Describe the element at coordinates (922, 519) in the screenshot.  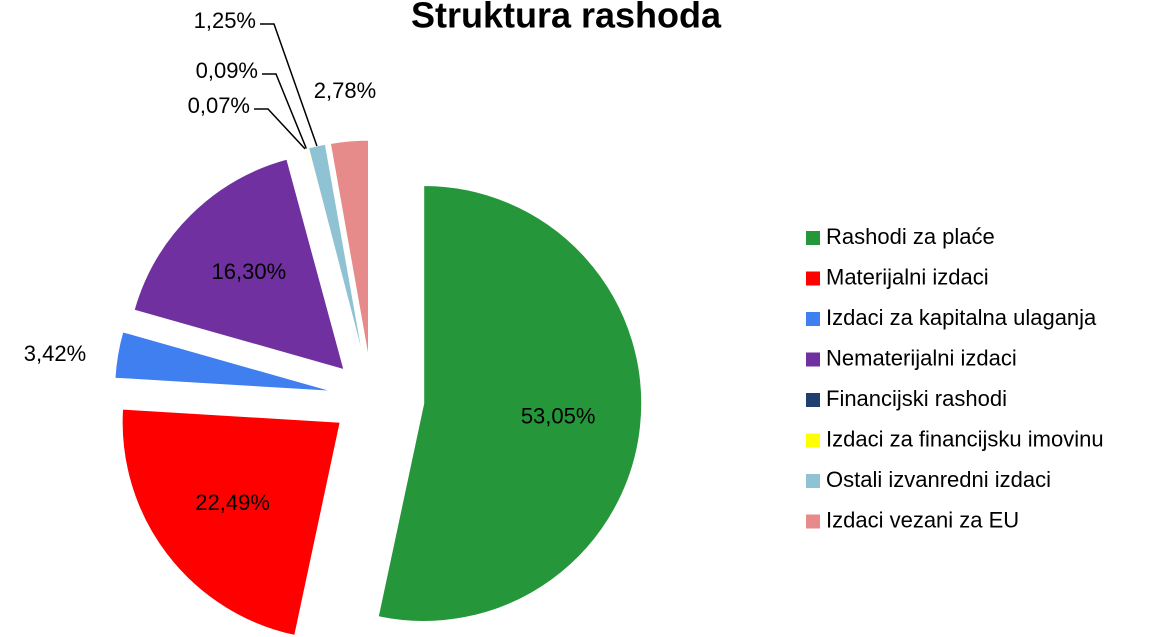
I see `legend-label: Izdaci vezani za EU` at that location.